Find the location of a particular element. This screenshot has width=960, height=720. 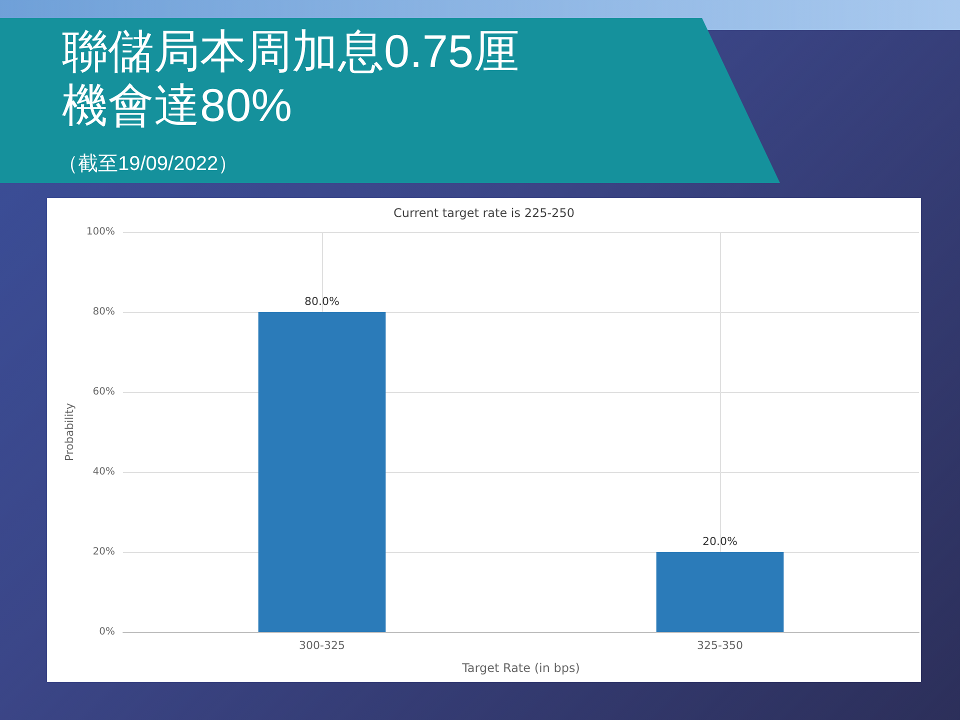

text: Current target rate is 225-250 is located at coordinates (484, 213).